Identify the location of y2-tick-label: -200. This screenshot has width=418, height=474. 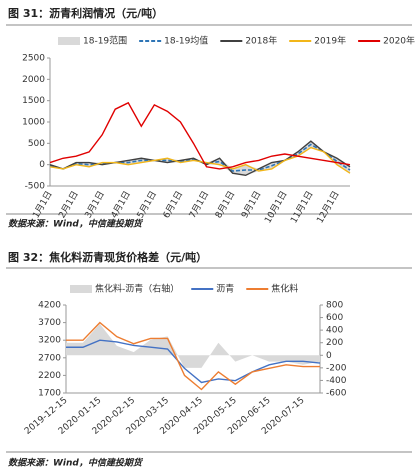
(336, 368).